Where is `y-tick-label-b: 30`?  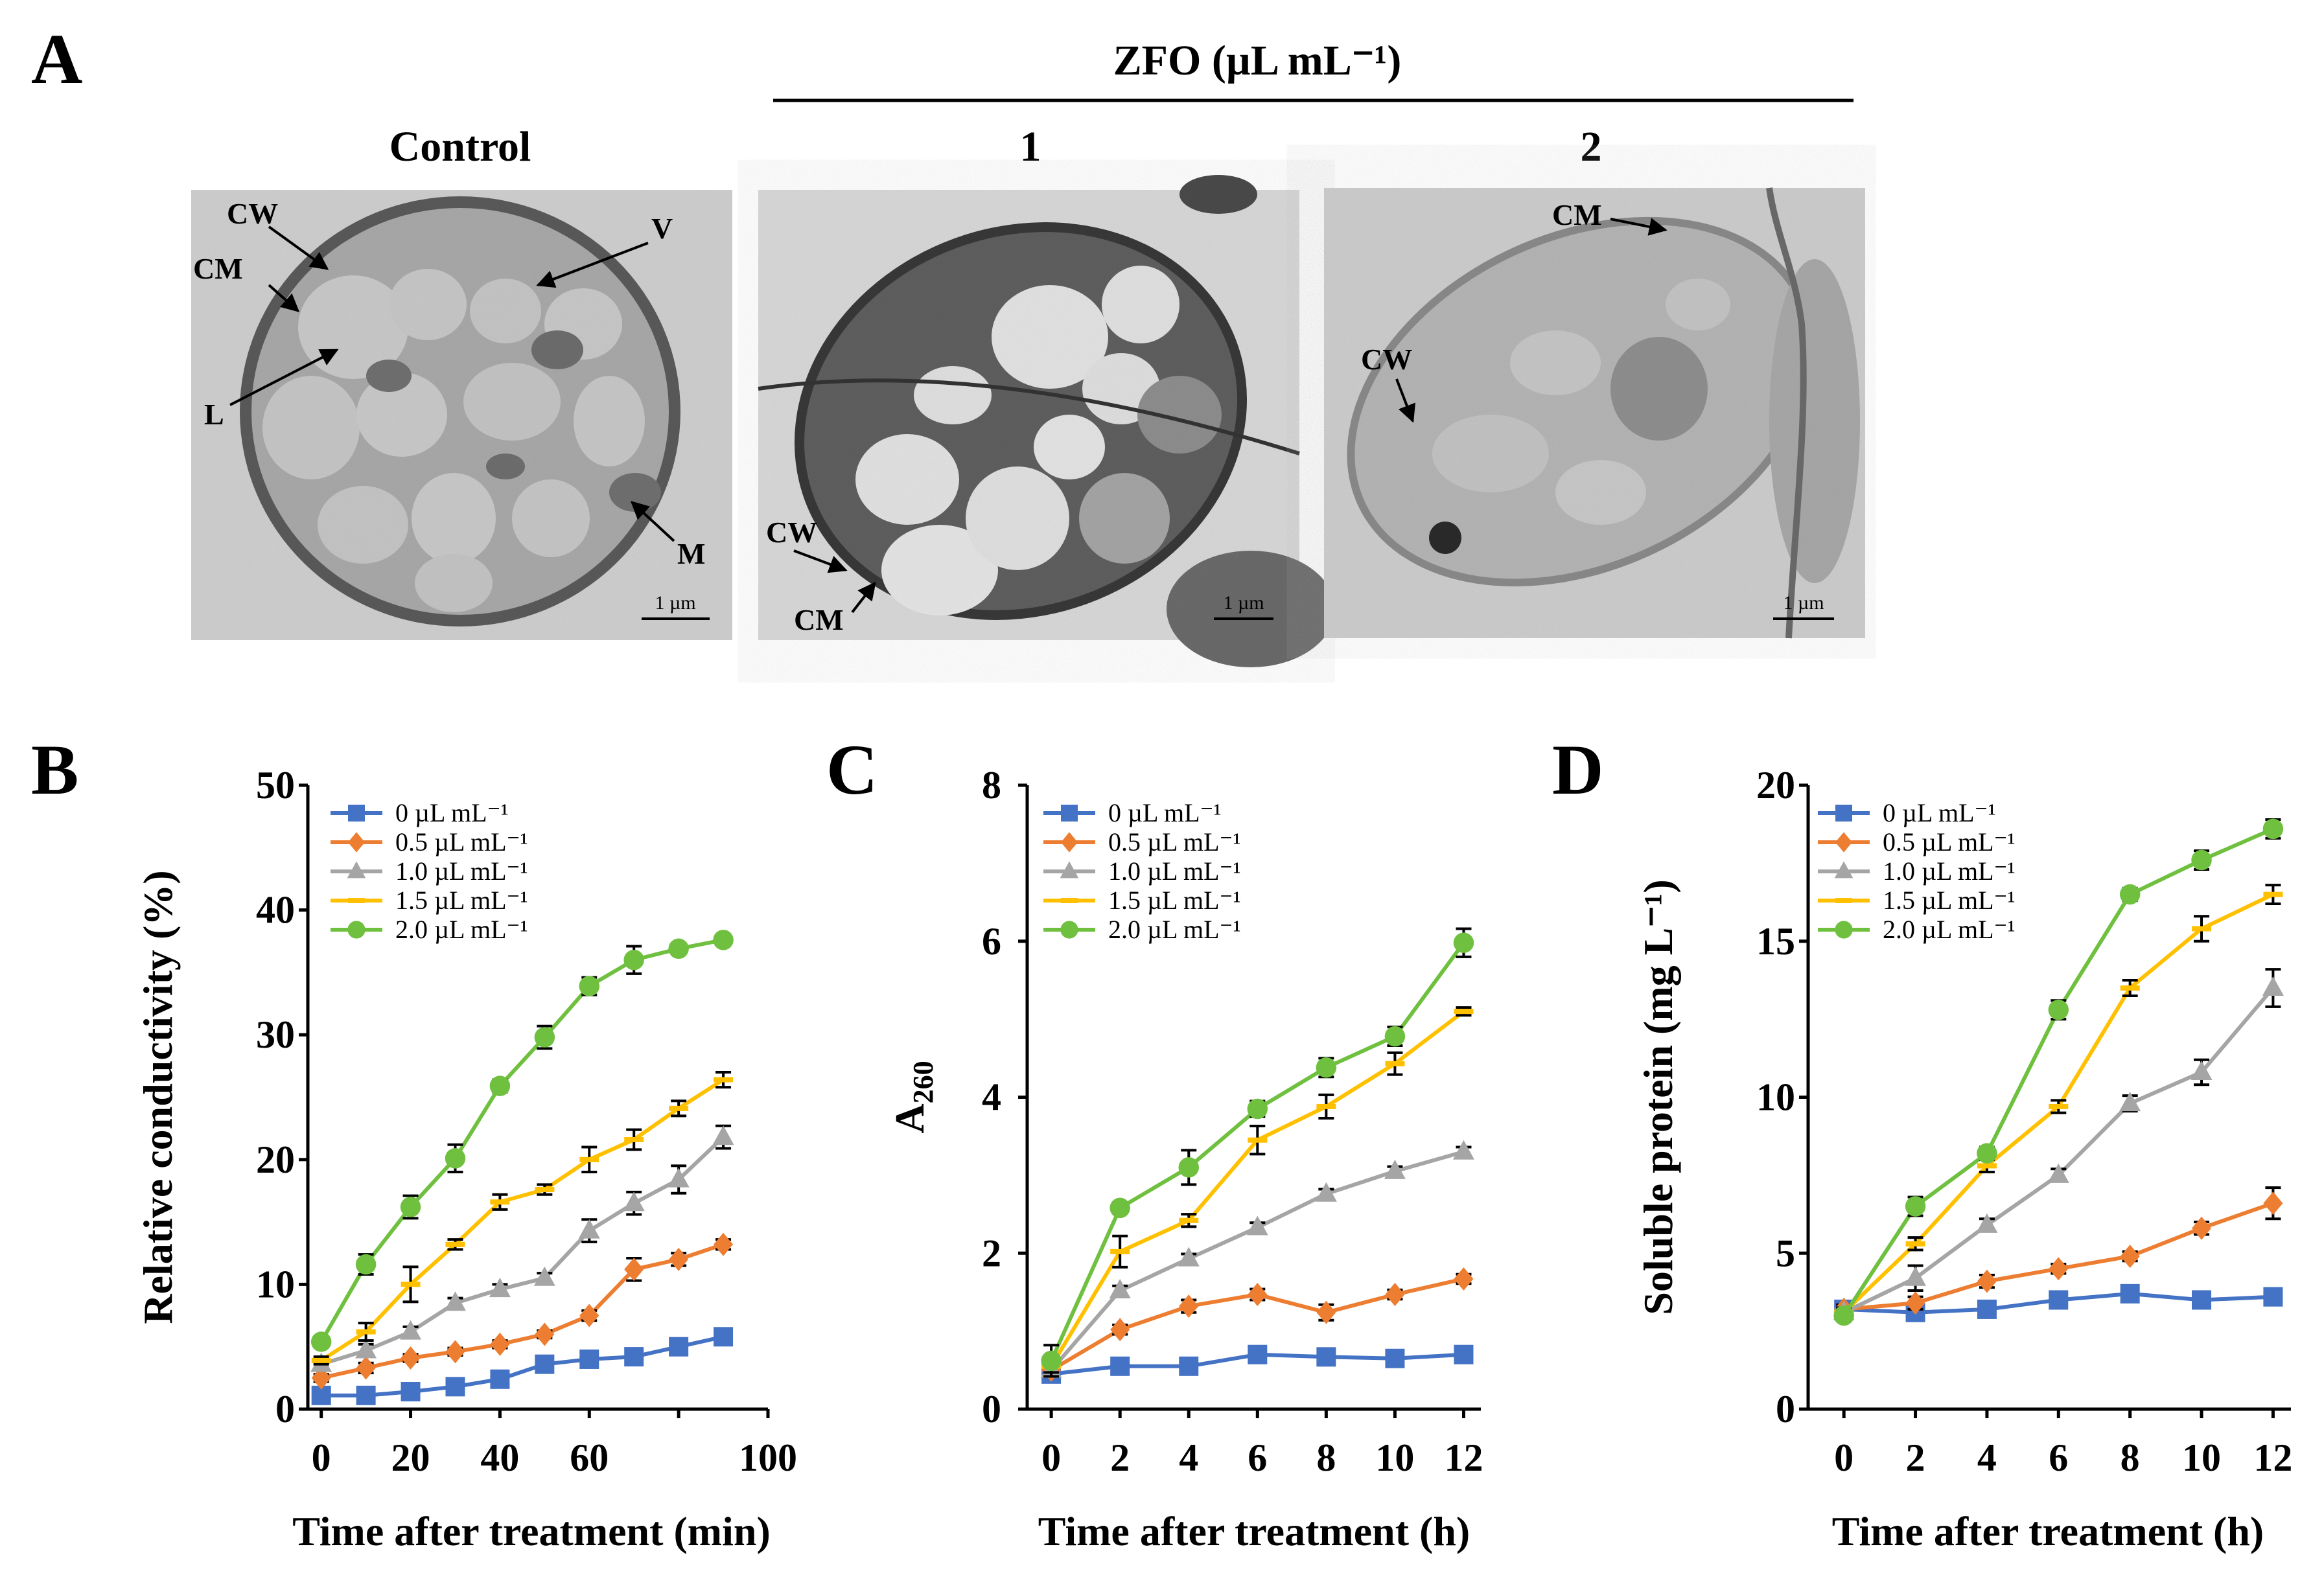
y-tick-label-b: 30 is located at coordinates (275, 1034).